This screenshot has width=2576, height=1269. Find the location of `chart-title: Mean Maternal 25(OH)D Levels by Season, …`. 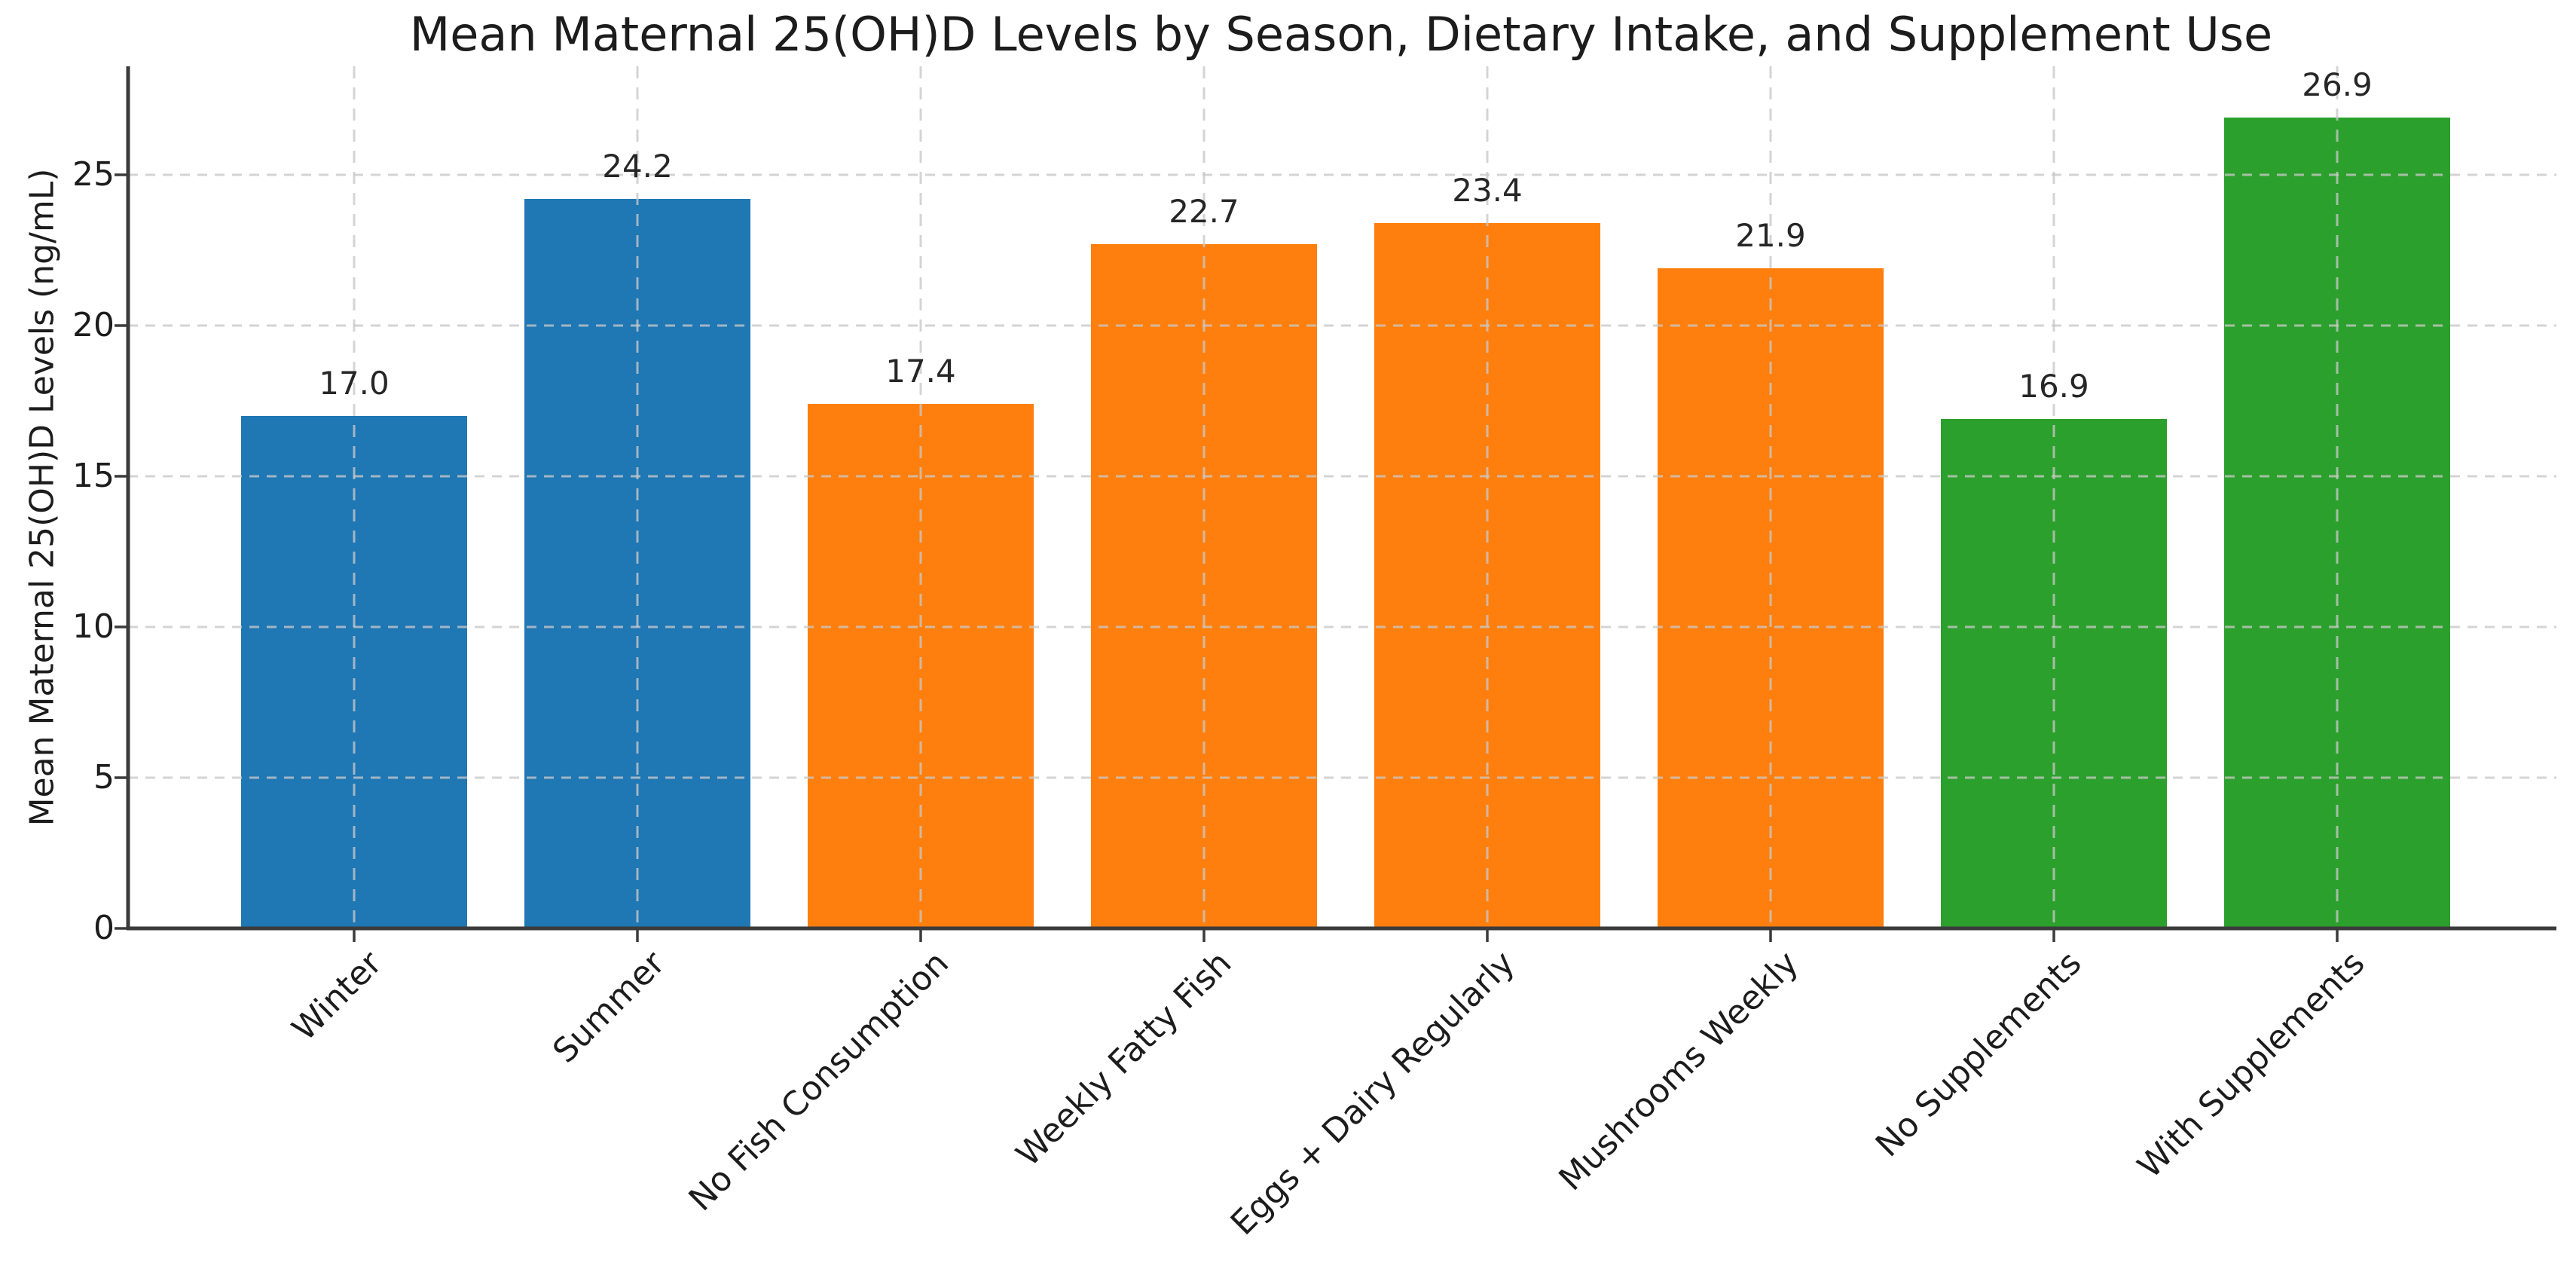

chart-title: Mean Maternal 25(OH)D Levels by Season, … is located at coordinates (1341, 34).